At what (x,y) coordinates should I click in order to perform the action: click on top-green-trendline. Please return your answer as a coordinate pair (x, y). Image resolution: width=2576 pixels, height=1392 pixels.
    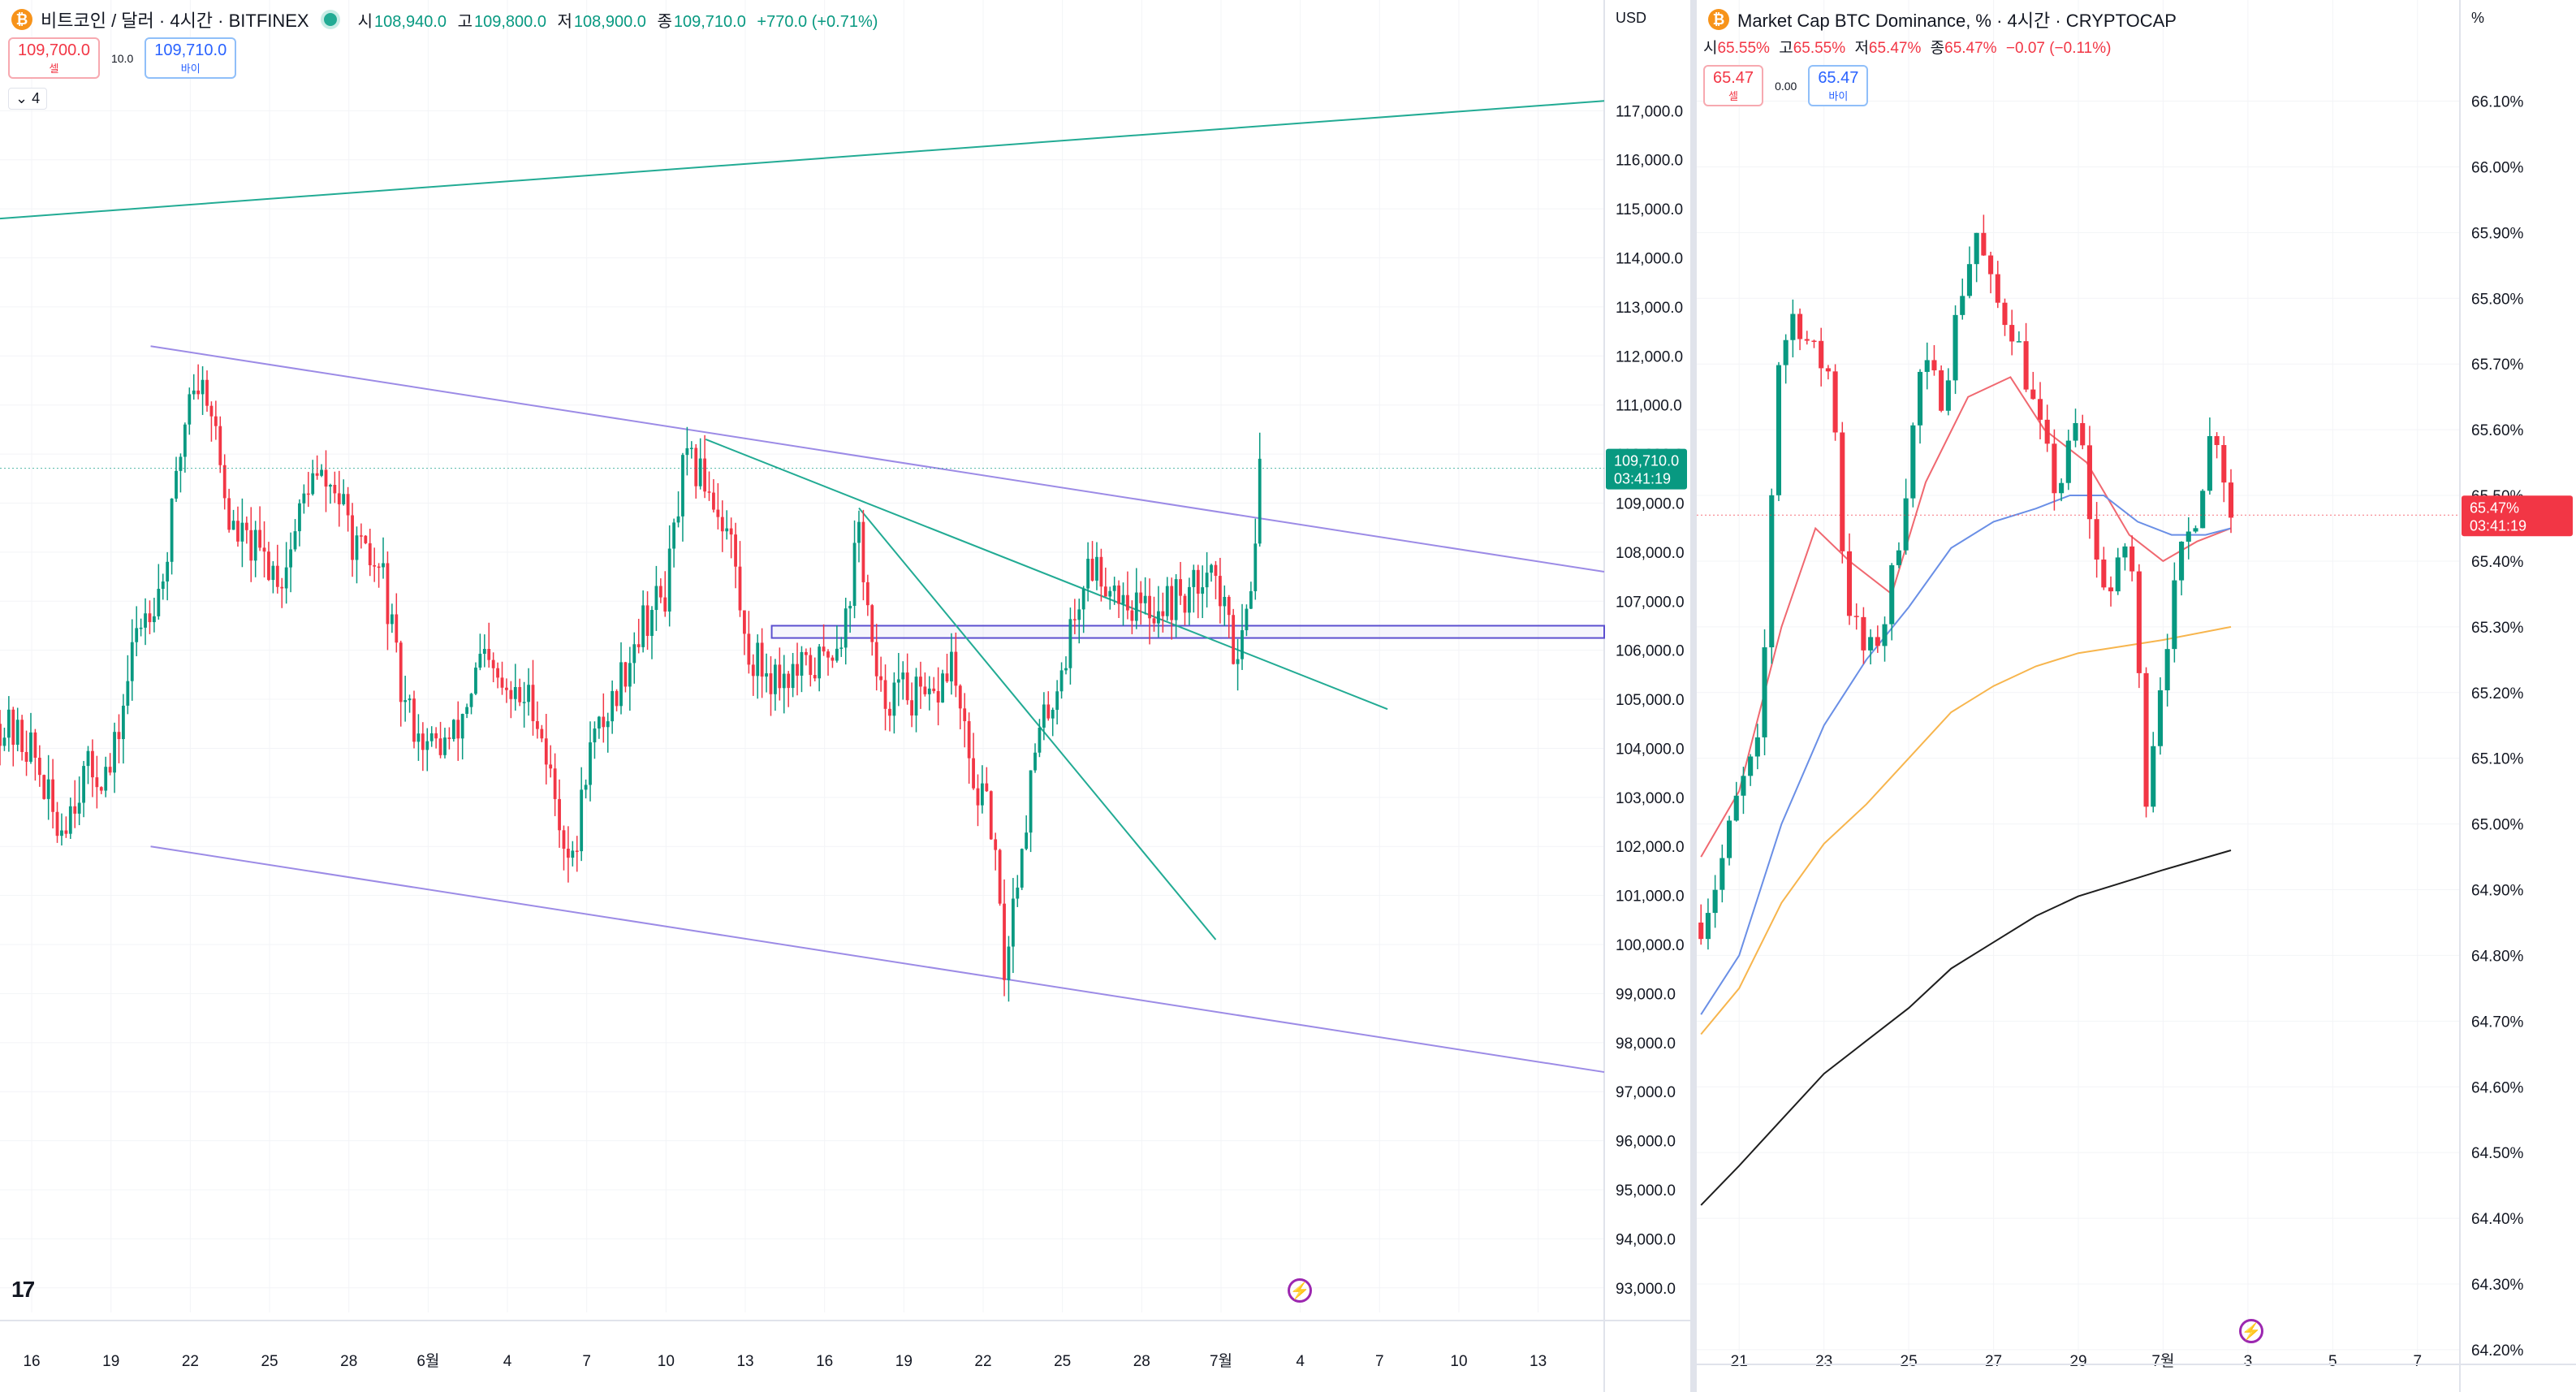
    Looking at the image, I should click on (802, 160).